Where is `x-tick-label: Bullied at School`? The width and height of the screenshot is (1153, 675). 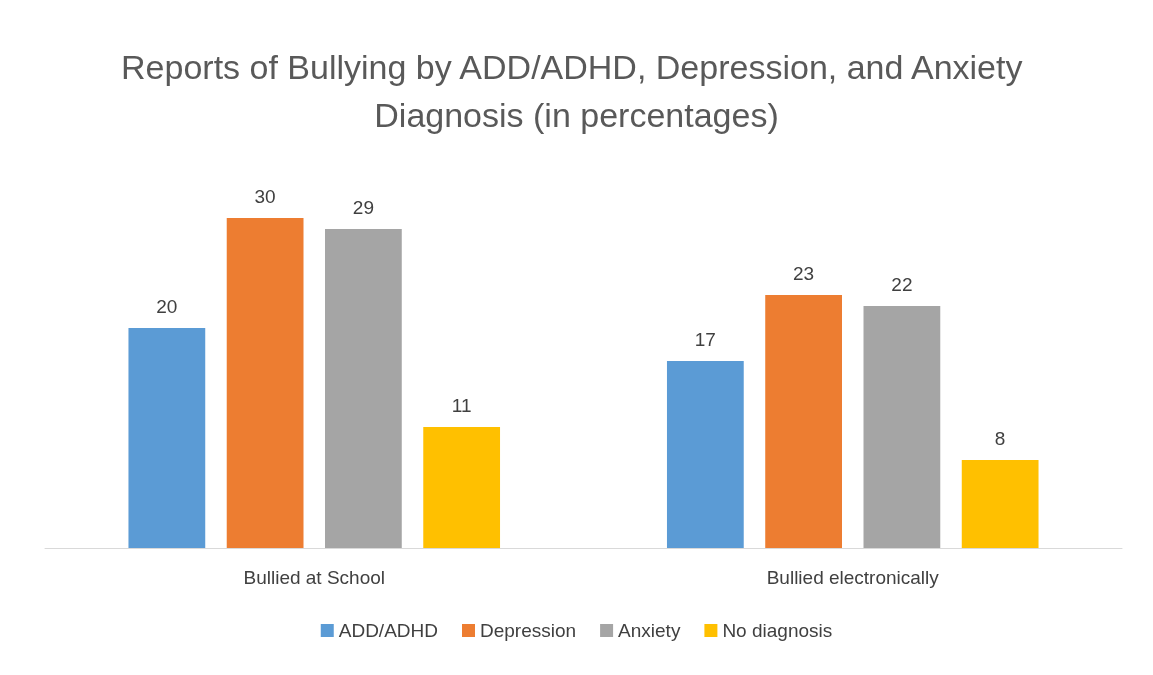 x-tick-label: Bullied at School is located at coordinates (314, 577).